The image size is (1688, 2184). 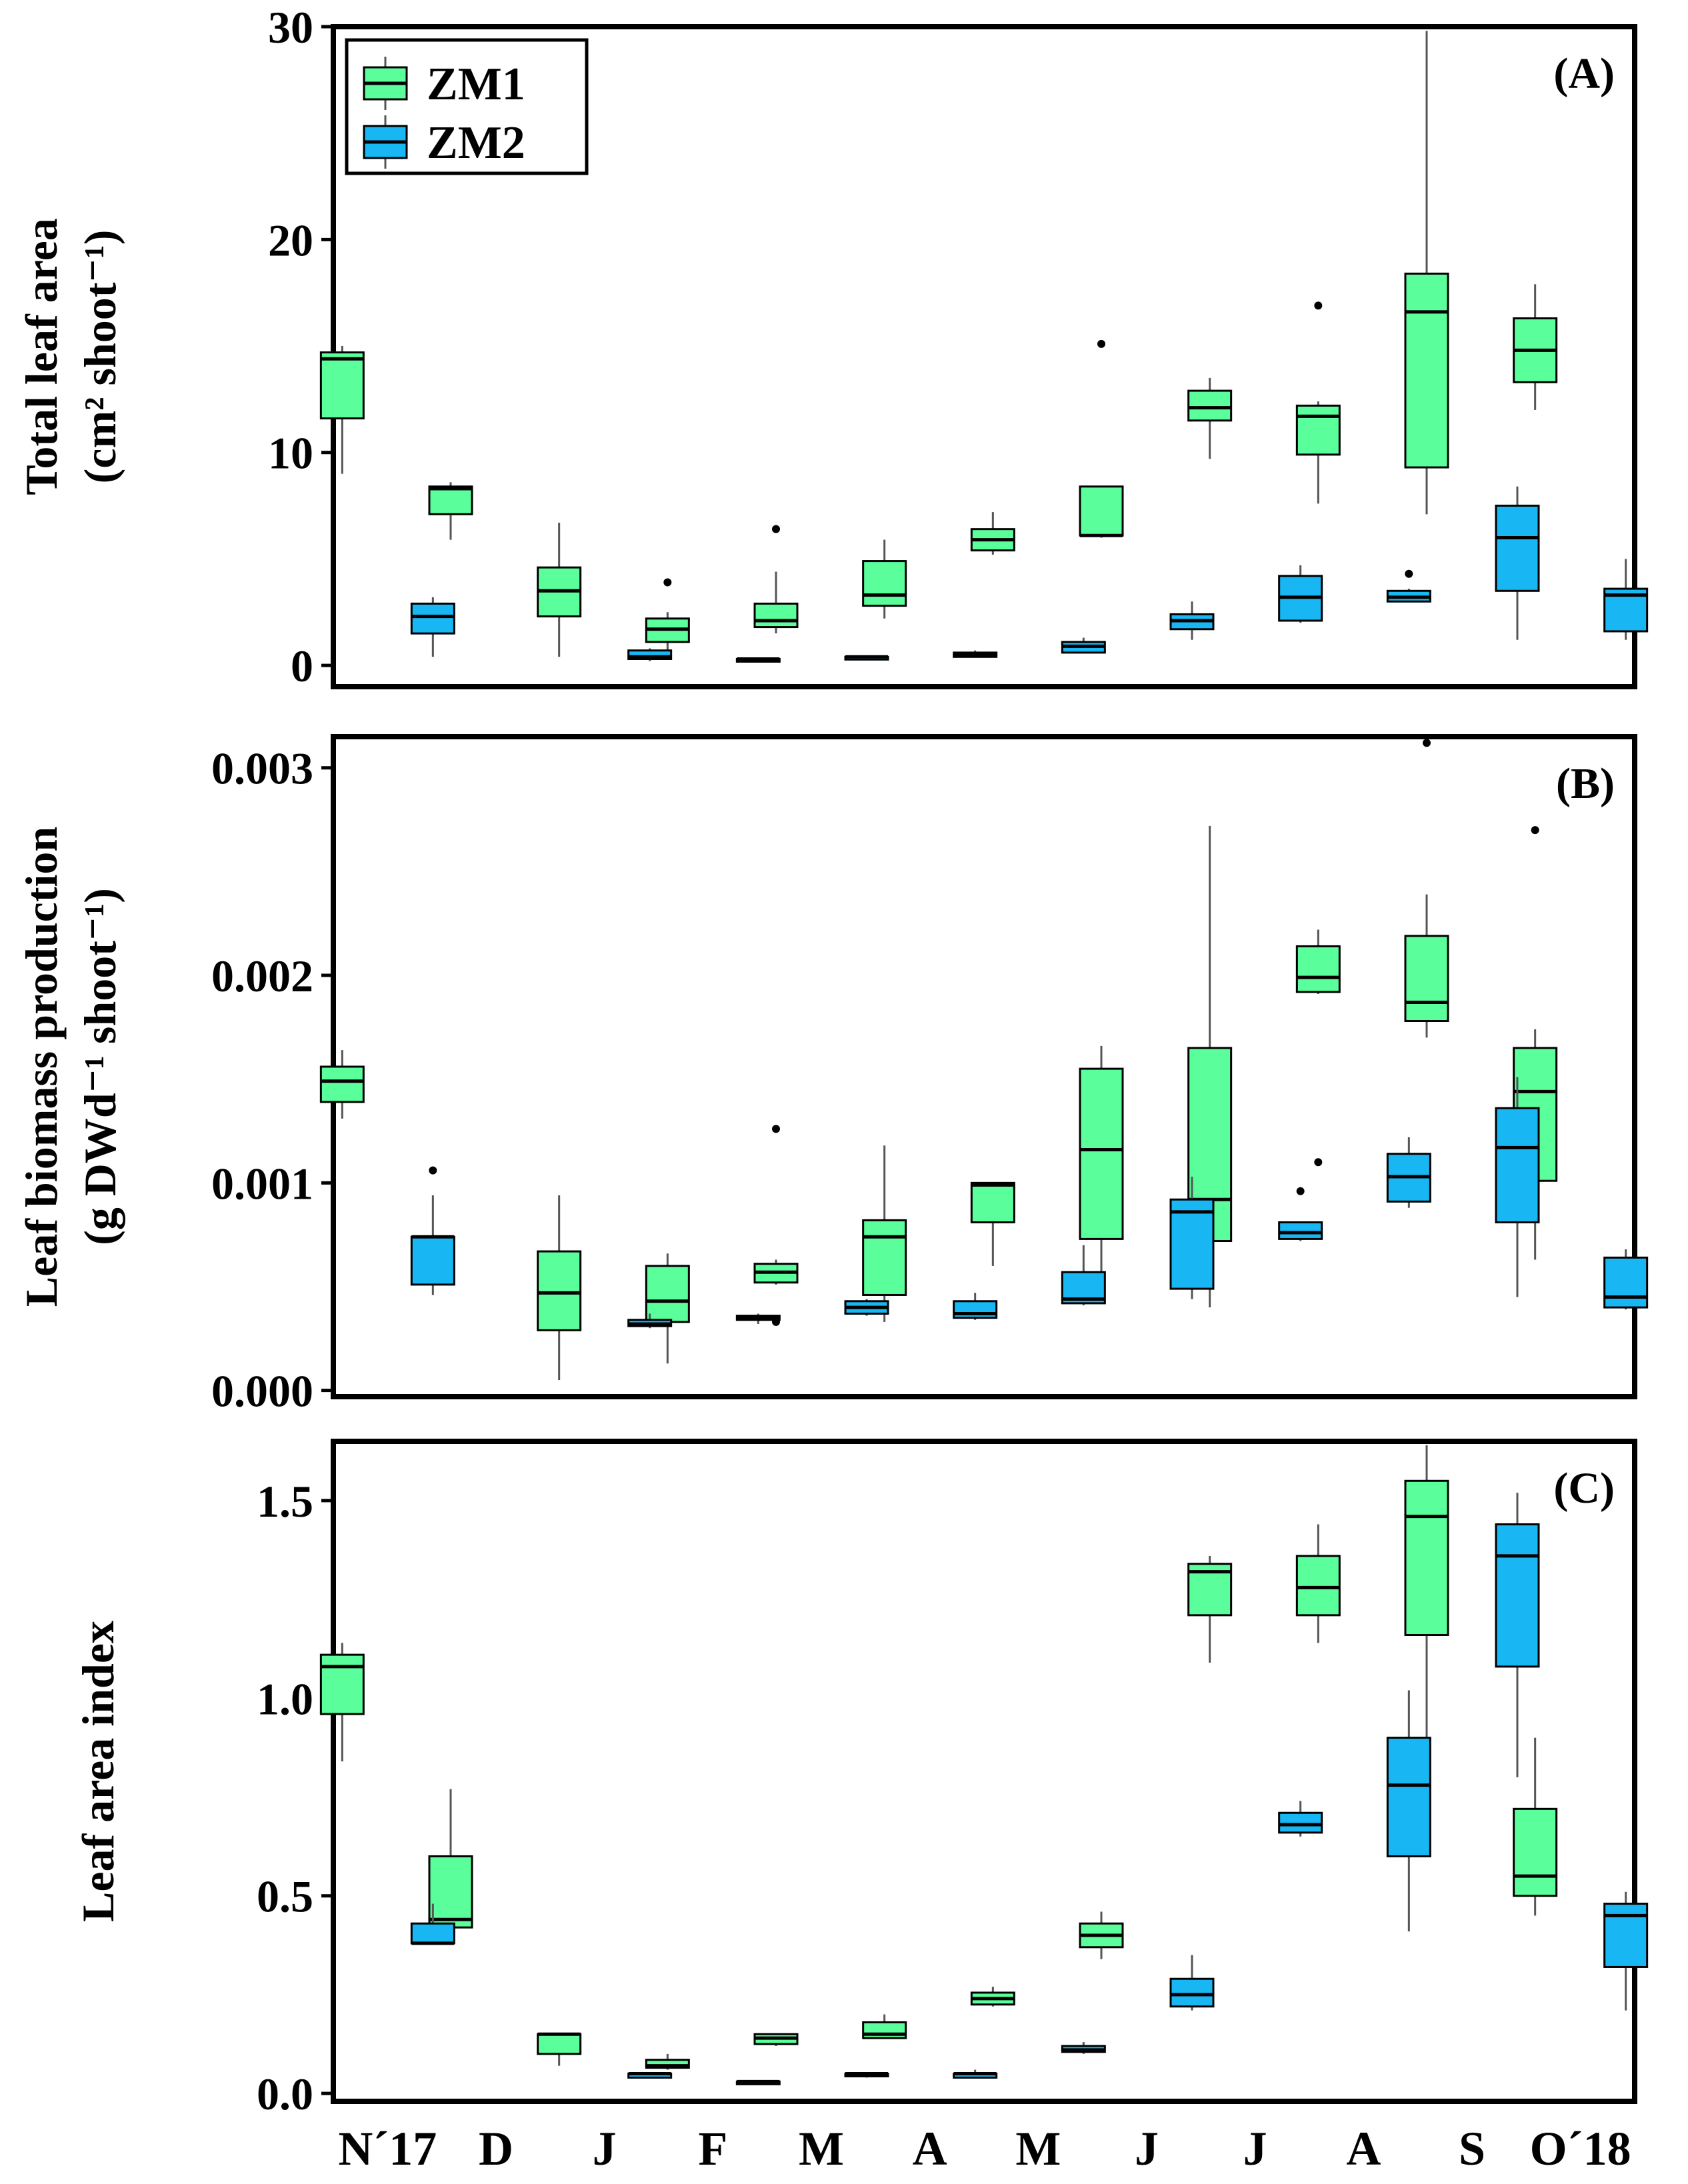 What do you see at coordinates (285, 2094) in the screenshot?
I see `y-tick-label: 0.0` at bounding box center [285, 2094].